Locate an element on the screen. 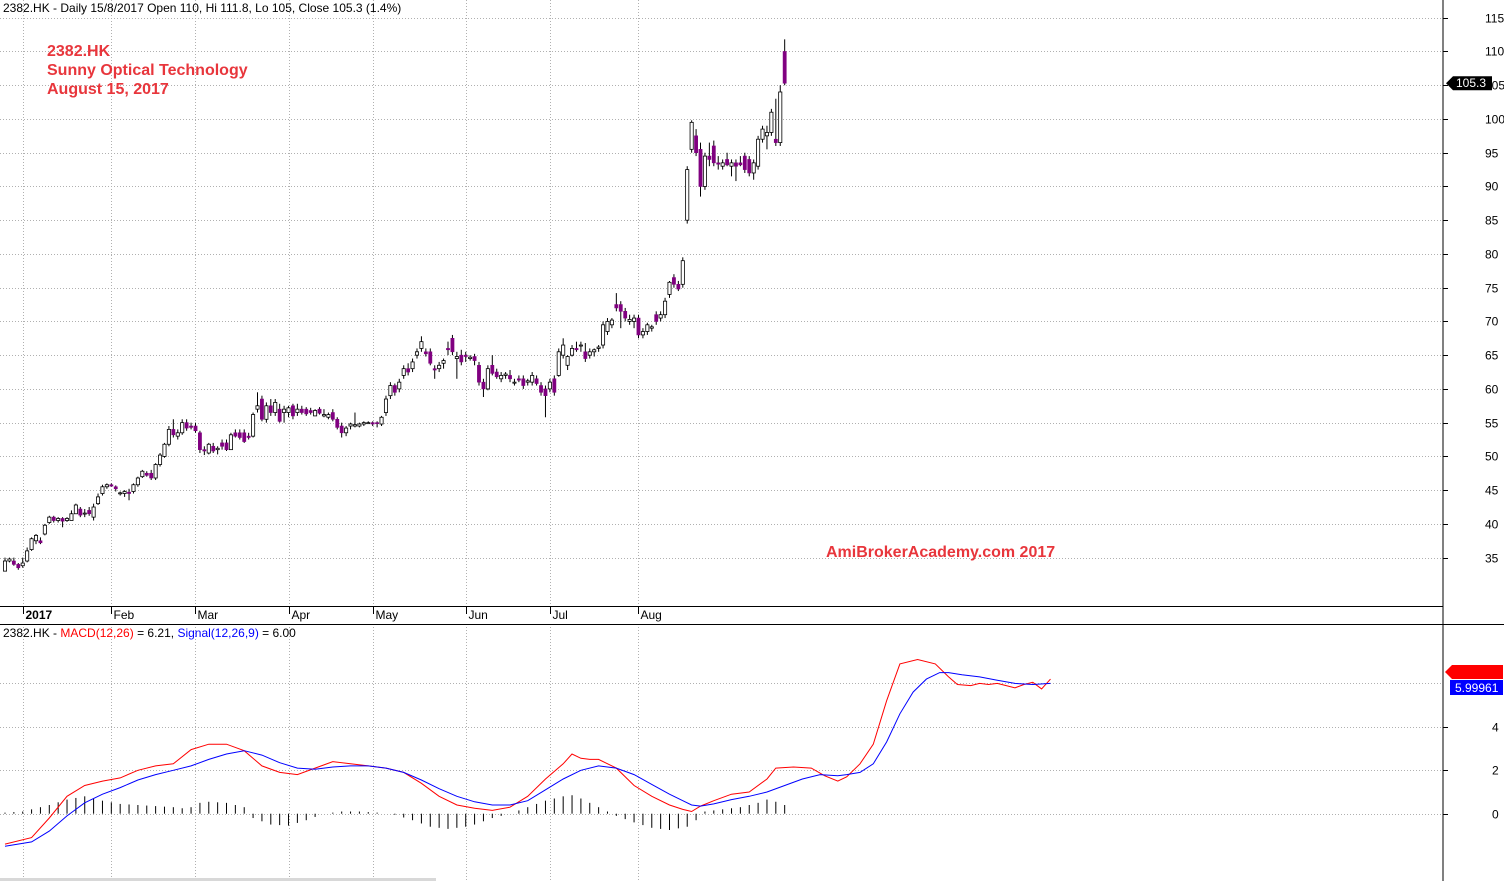 This screenshot has width=1504, height=881. last-price-tag-shape is located at coordinates (1469, 83).